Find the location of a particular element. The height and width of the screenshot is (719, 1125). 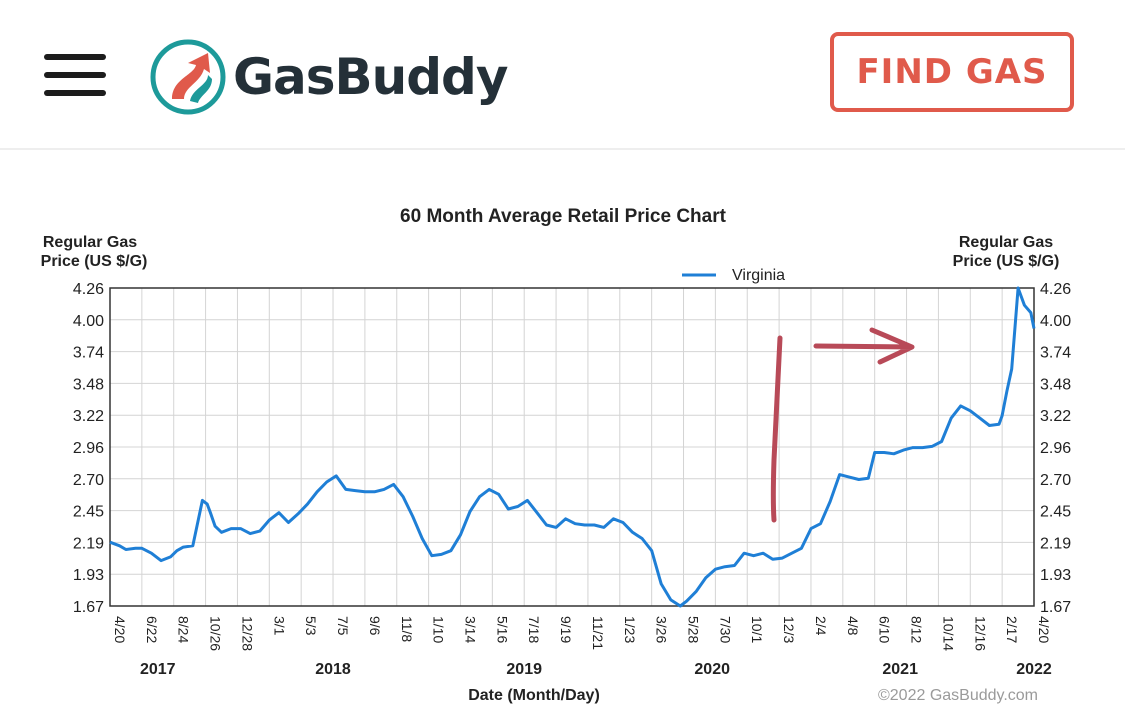

x-tick-label: 11/8 is located at coordinates (407, 629).